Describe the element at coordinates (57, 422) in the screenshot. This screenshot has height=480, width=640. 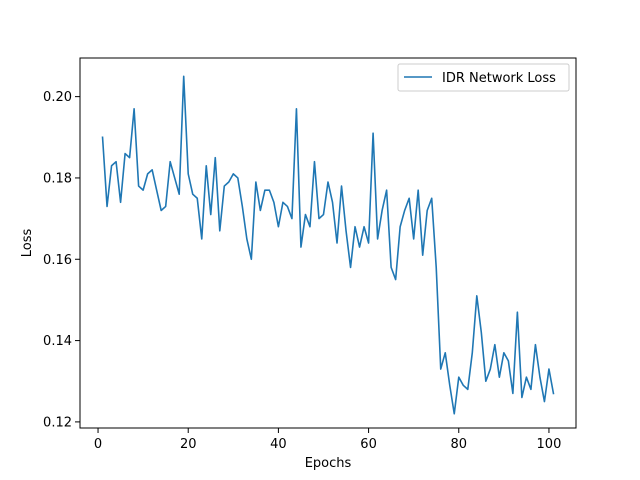
I see `y-tick-label: 0.12` at that location.